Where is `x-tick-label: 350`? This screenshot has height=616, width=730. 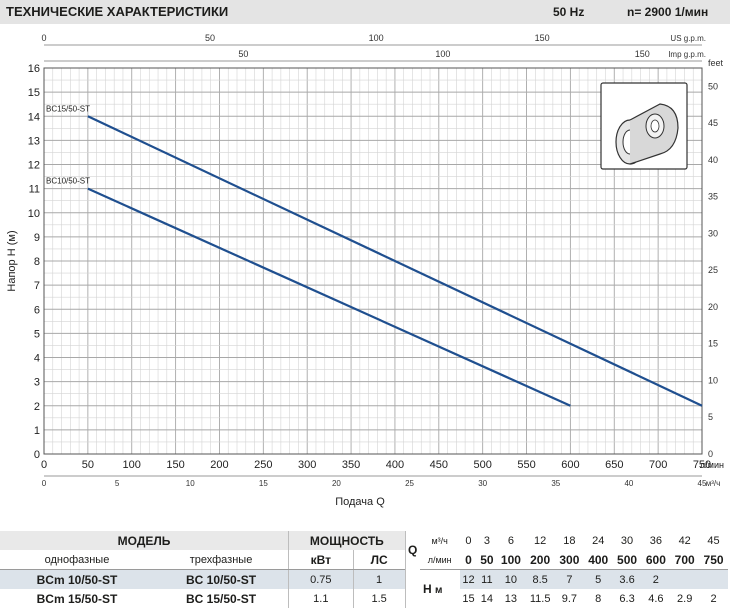 x-tick-label: 350 is located at coordinates (351, 465).